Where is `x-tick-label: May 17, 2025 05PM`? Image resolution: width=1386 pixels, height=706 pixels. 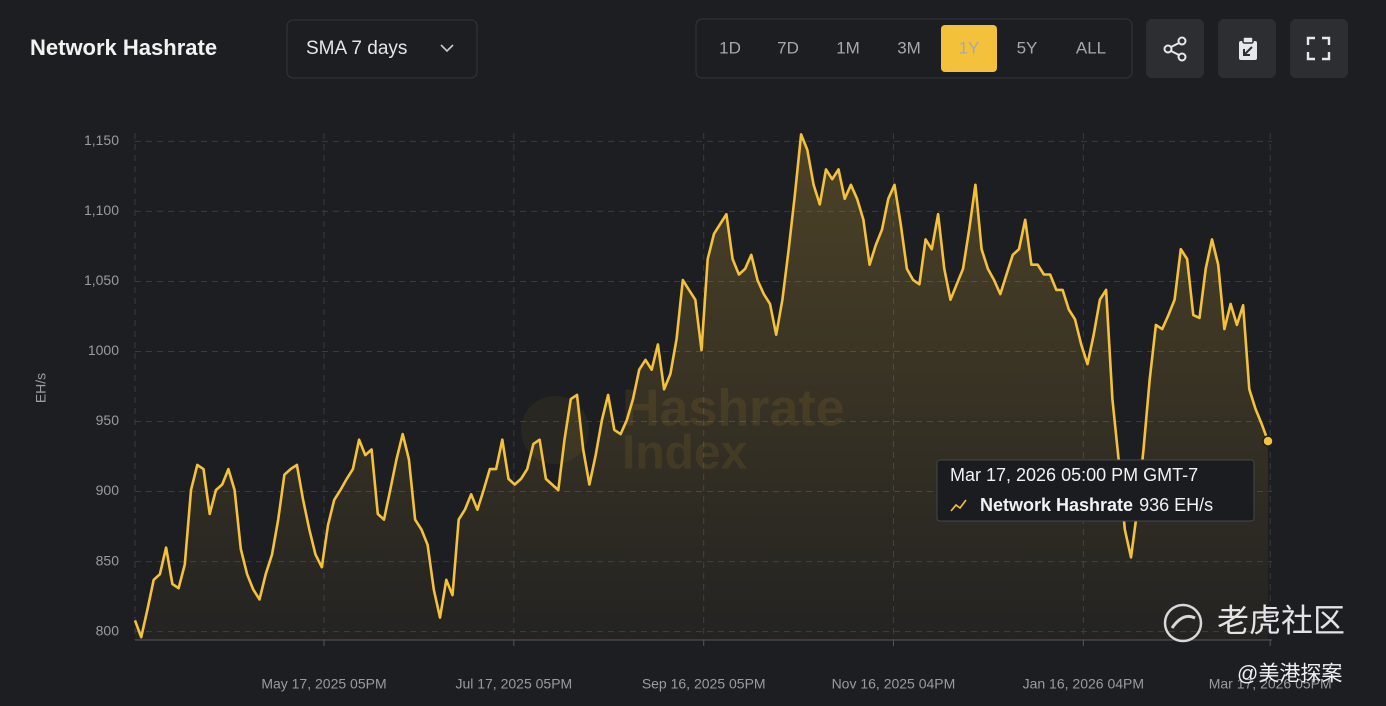 x-tick-label: May 17, 2025 05PM is located at coordinates (323, 684).